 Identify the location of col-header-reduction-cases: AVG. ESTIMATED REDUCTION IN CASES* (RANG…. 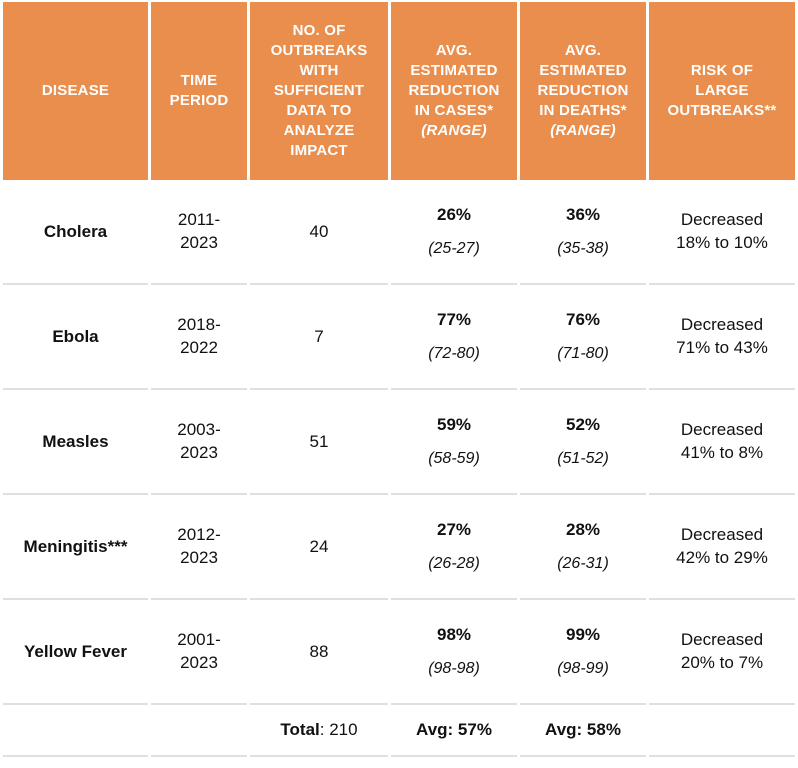
(454, 91).